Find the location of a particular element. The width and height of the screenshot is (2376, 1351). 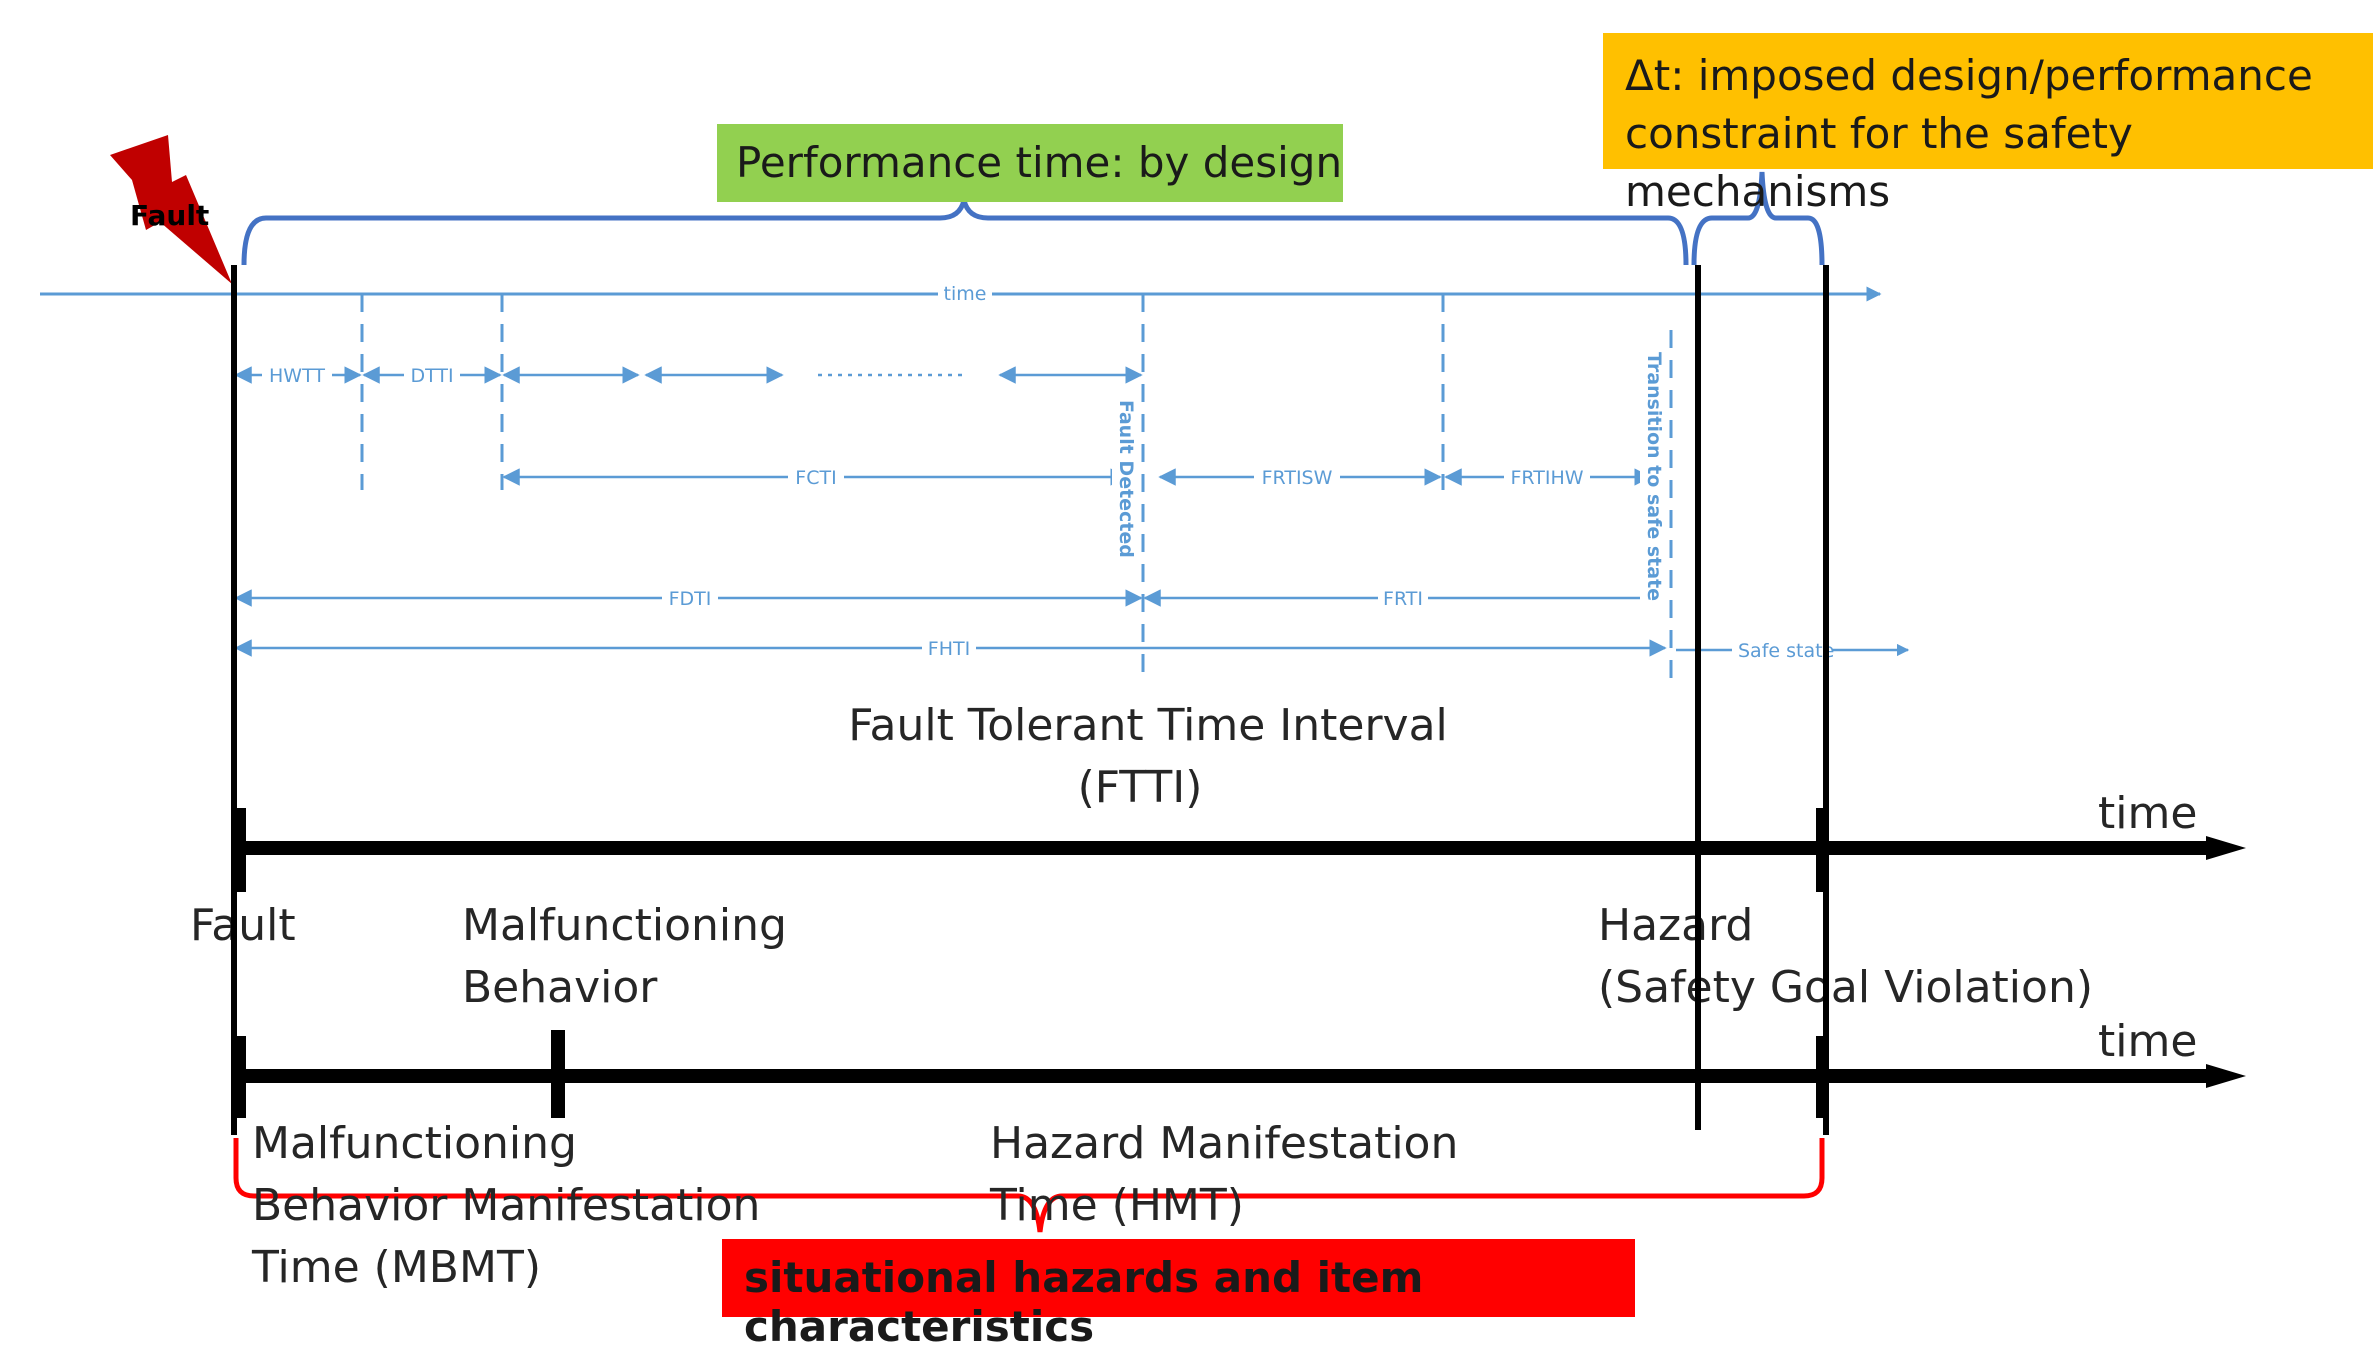

fcti-label: FCTI is located at coordinates (815, 478).